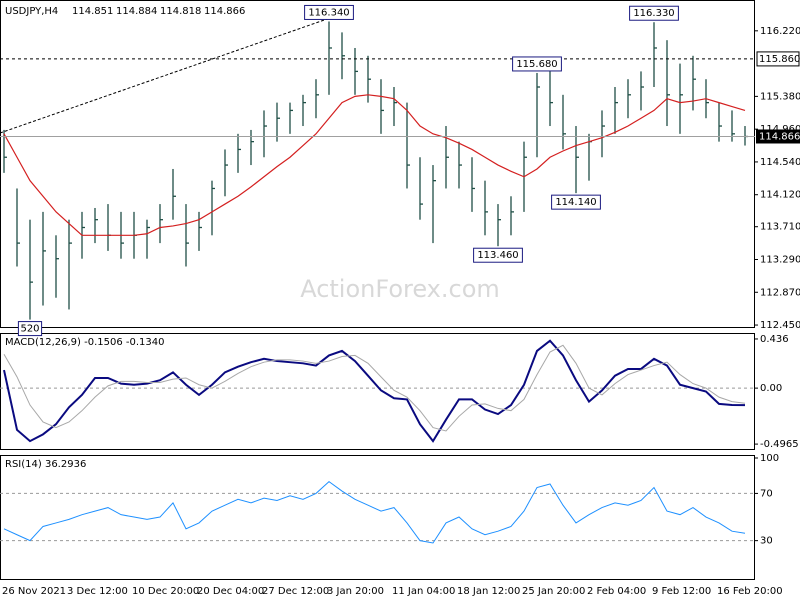 The image size is (800, 600). I want to click on watermark: ActionForex.com, so click(400, 289).